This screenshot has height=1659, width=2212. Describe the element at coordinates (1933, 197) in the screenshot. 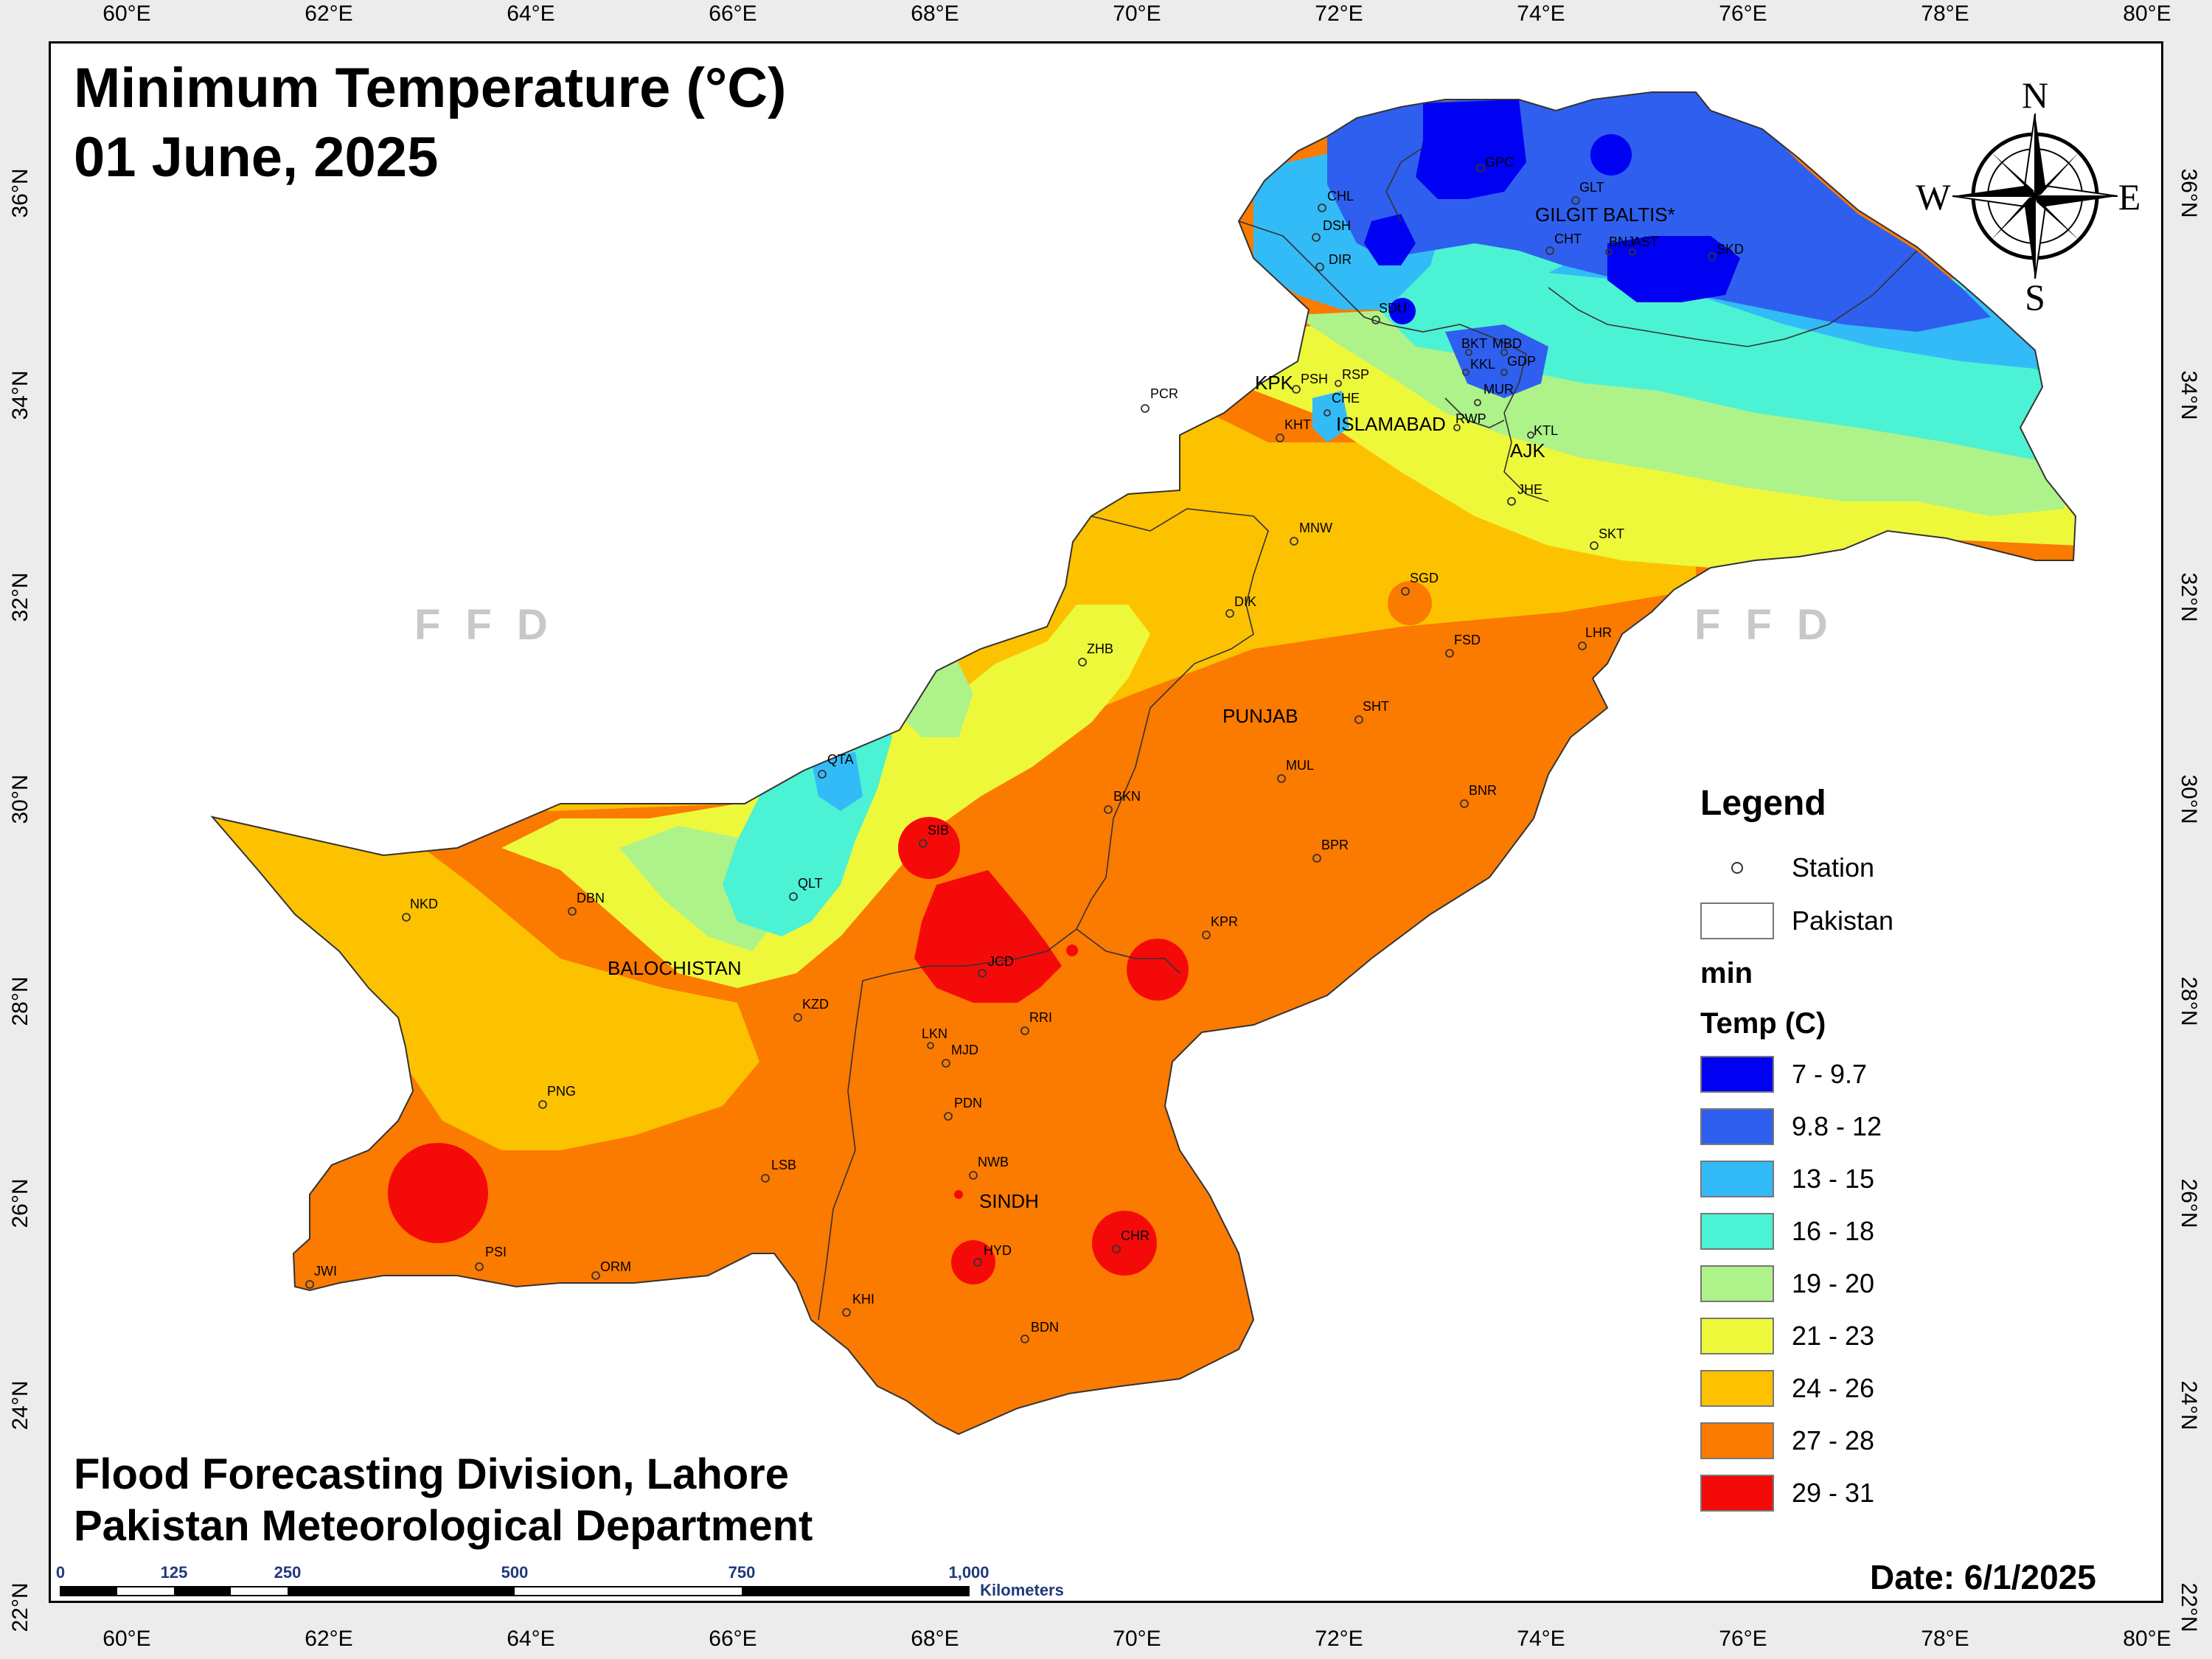

I see `compass-w: W` at that location.